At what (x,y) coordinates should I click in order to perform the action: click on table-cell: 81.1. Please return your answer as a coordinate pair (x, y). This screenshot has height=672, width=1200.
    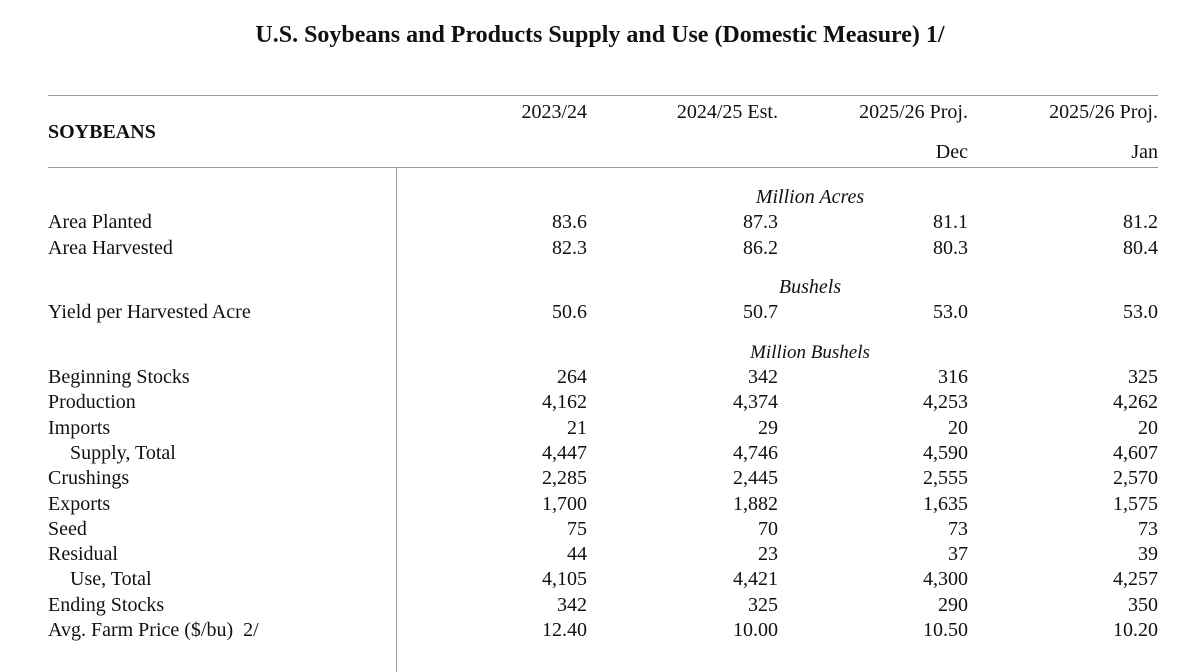
    Looking at the image, I should click on (950, 222).